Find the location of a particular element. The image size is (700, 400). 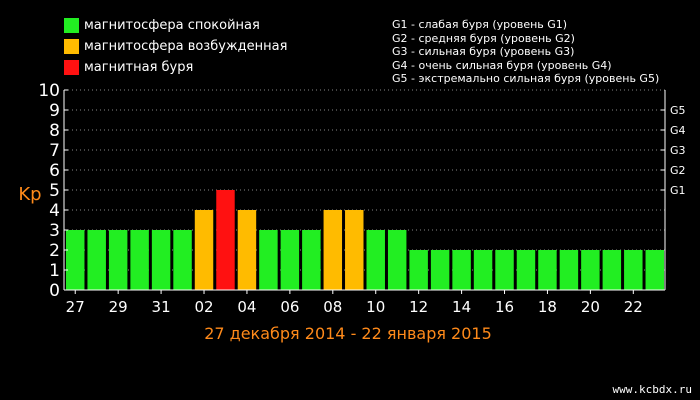

x-tick-label: 16 is located at coordinates (504, 307).